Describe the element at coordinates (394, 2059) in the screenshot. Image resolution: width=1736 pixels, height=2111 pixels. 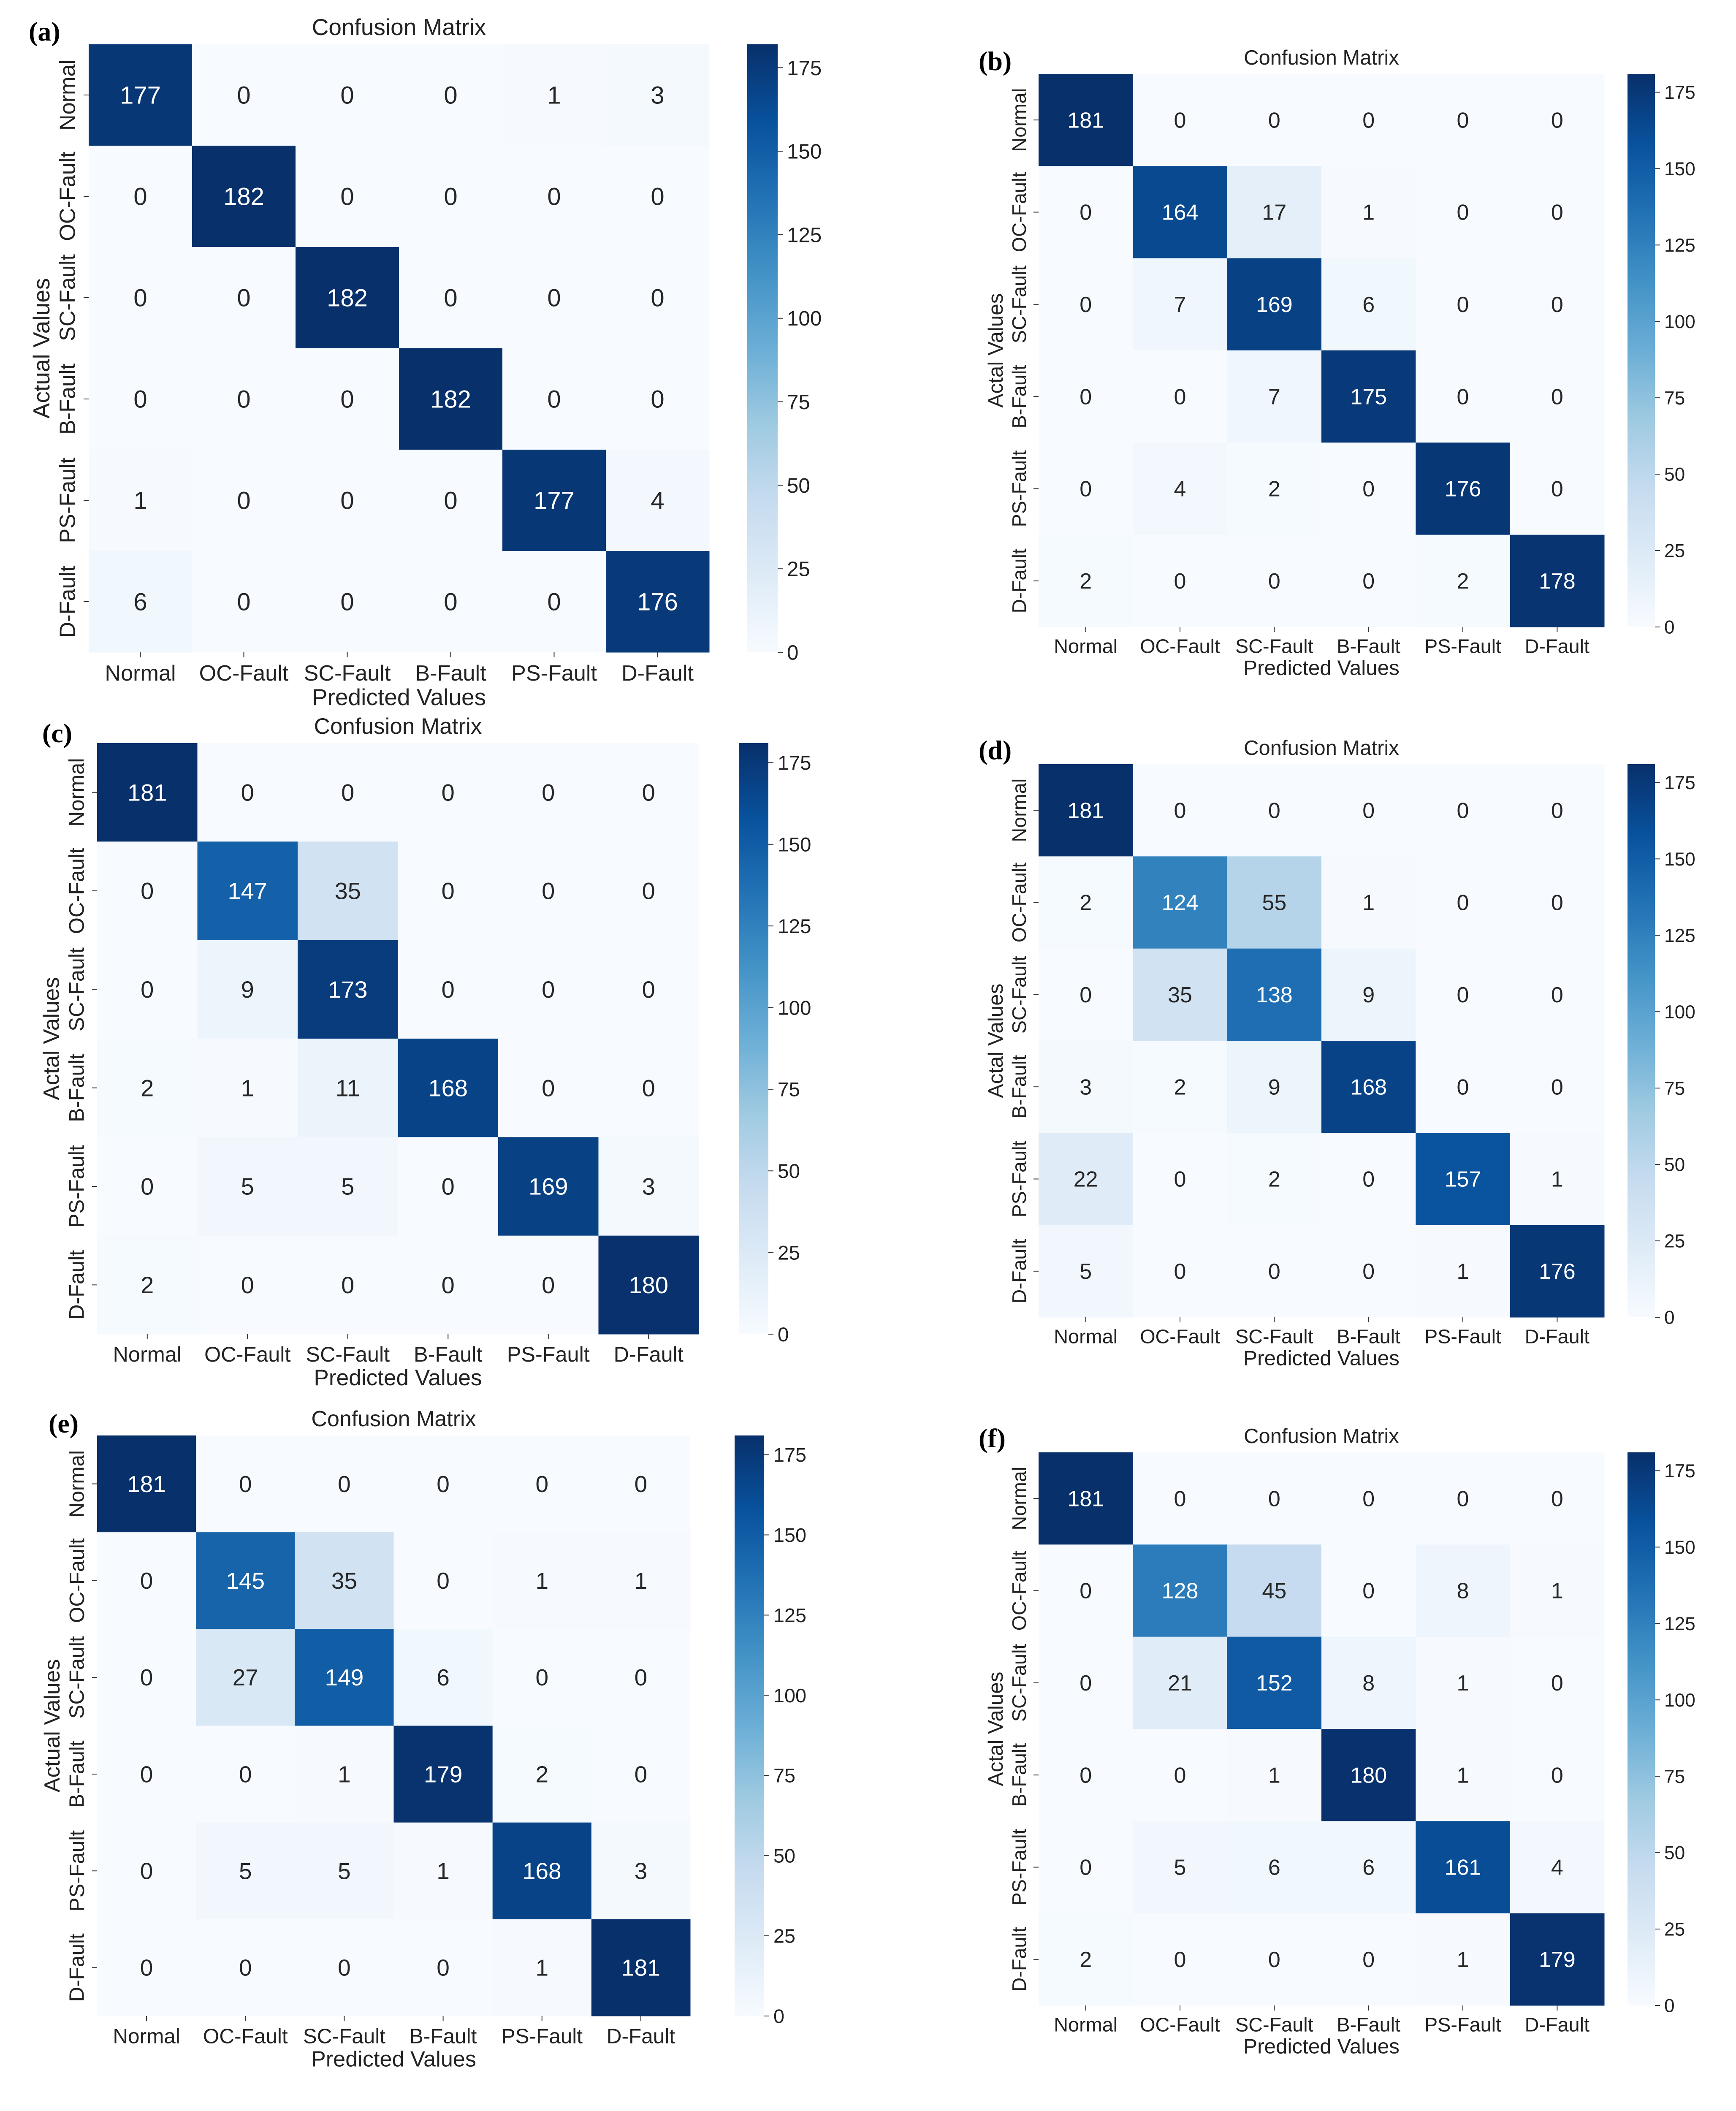
I see `x-axis-label: Predicted Values` at that location.